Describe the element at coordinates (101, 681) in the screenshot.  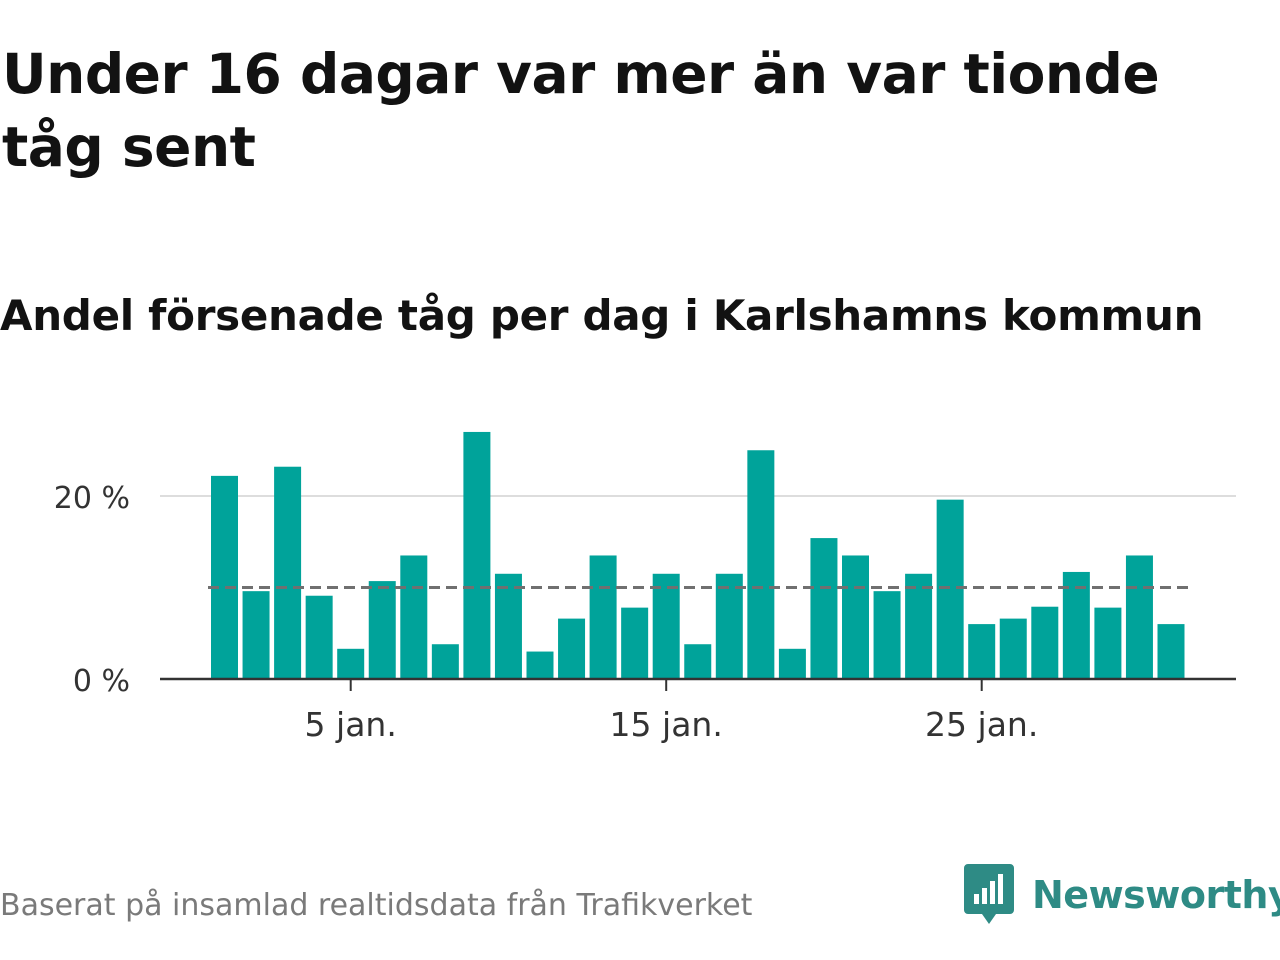
I see `y-tick-label: 0 %` at that location.